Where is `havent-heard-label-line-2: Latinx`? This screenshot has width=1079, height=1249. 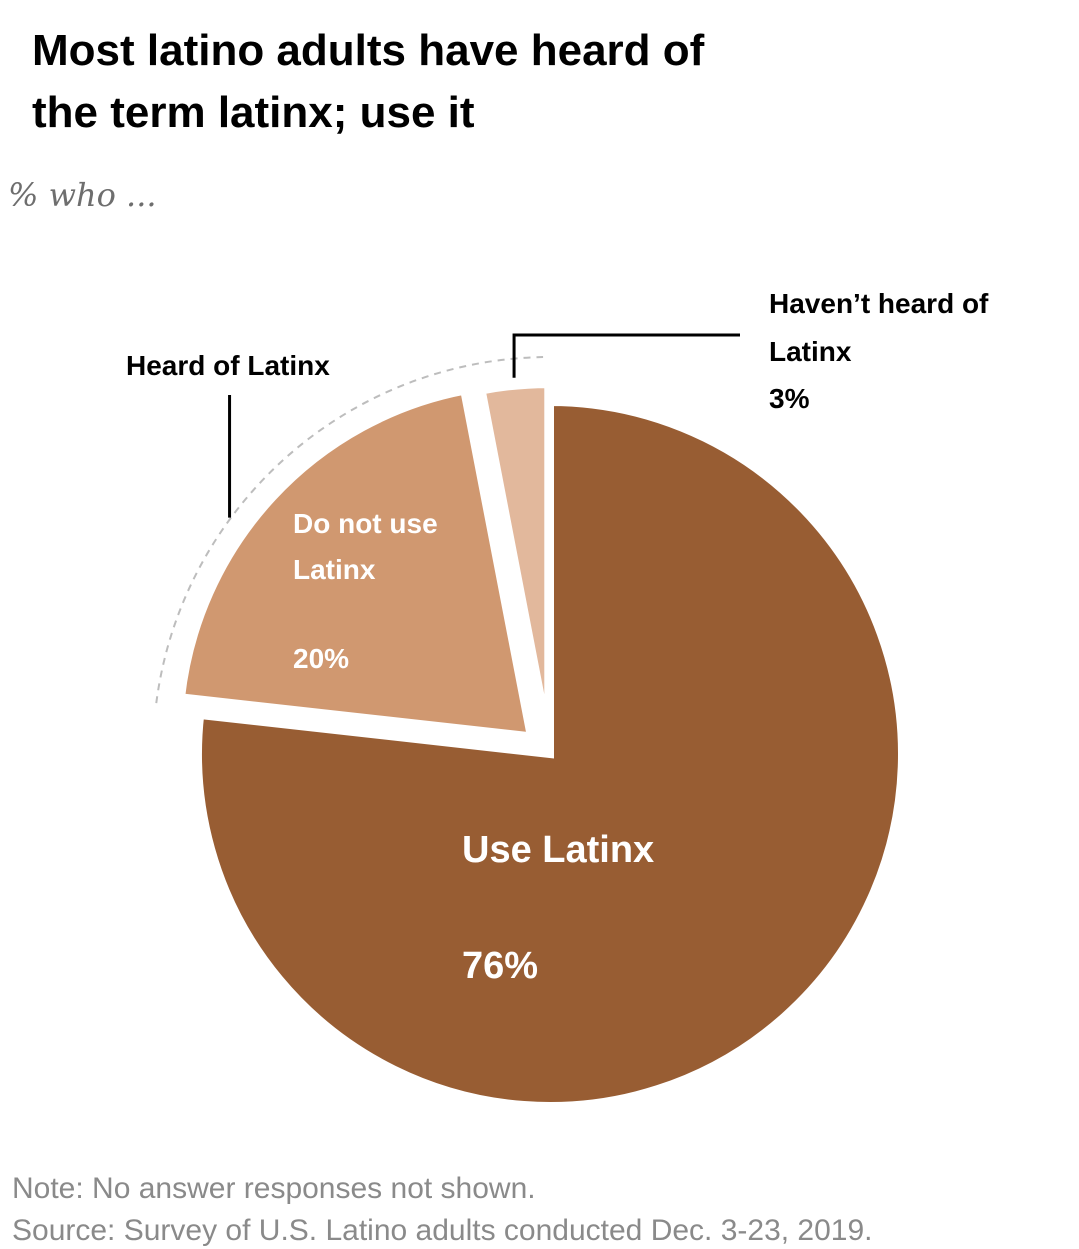
havent-heard-label-line-2: Latinx is located at coordinates (810, 351).